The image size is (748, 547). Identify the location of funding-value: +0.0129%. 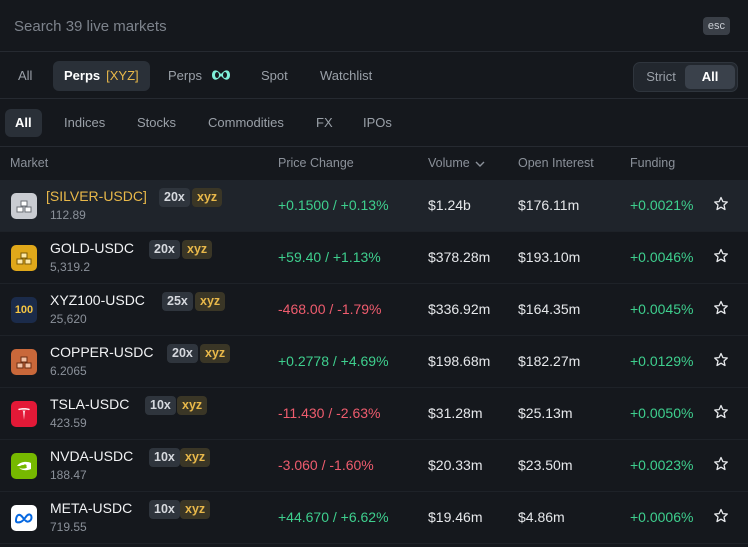
(662, 361).